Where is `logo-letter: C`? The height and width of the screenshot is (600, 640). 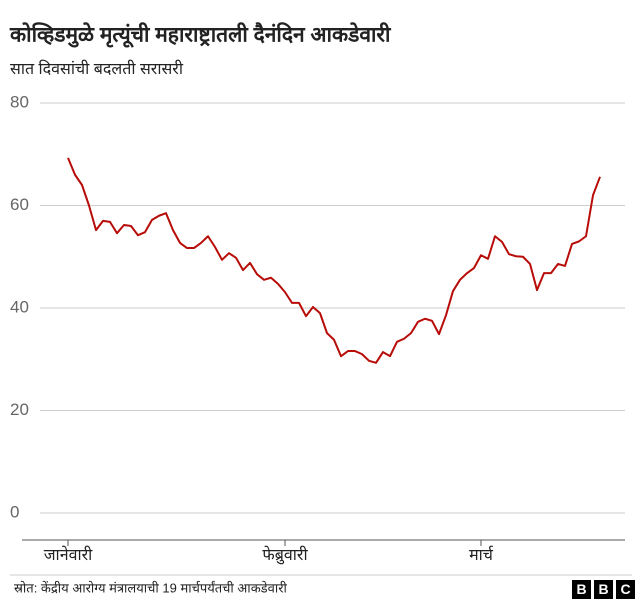 logo-letter: C is located at coordinates (625, 589).